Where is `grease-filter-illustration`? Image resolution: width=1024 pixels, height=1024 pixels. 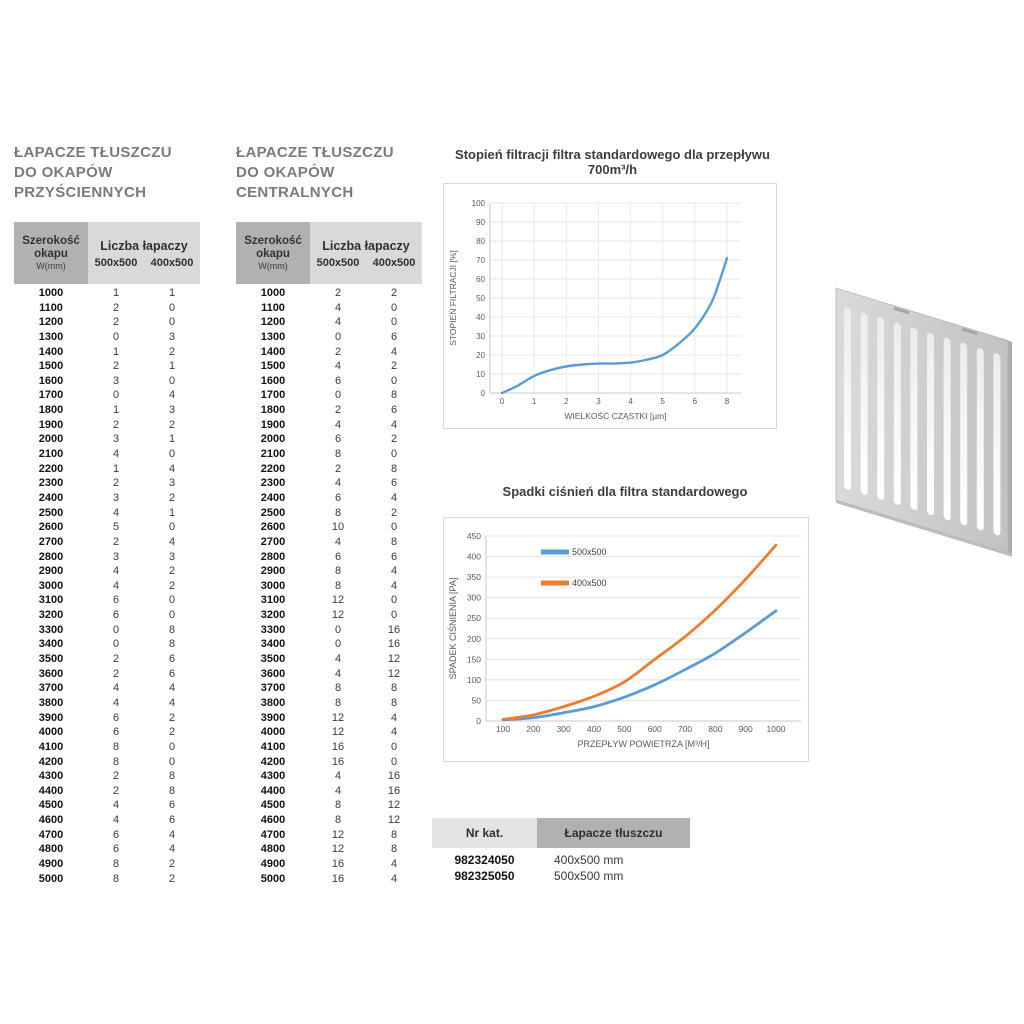
grease-filter-illustration is located at coordinates (923, 422).